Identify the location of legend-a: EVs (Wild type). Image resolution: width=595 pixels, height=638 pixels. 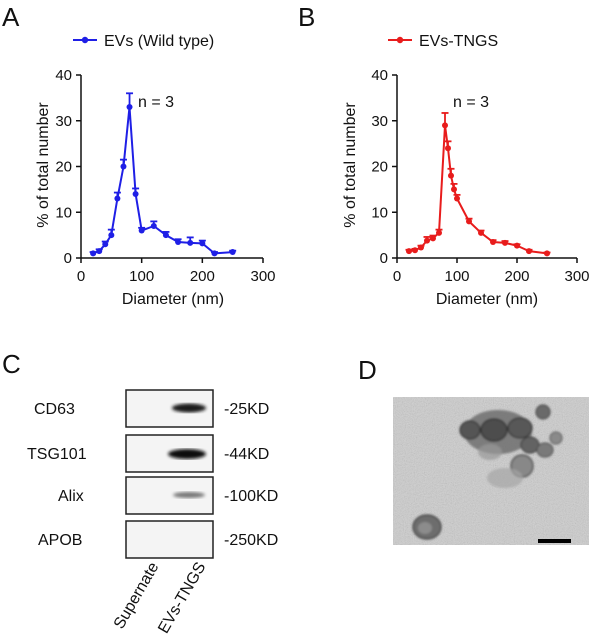
(143, 41).